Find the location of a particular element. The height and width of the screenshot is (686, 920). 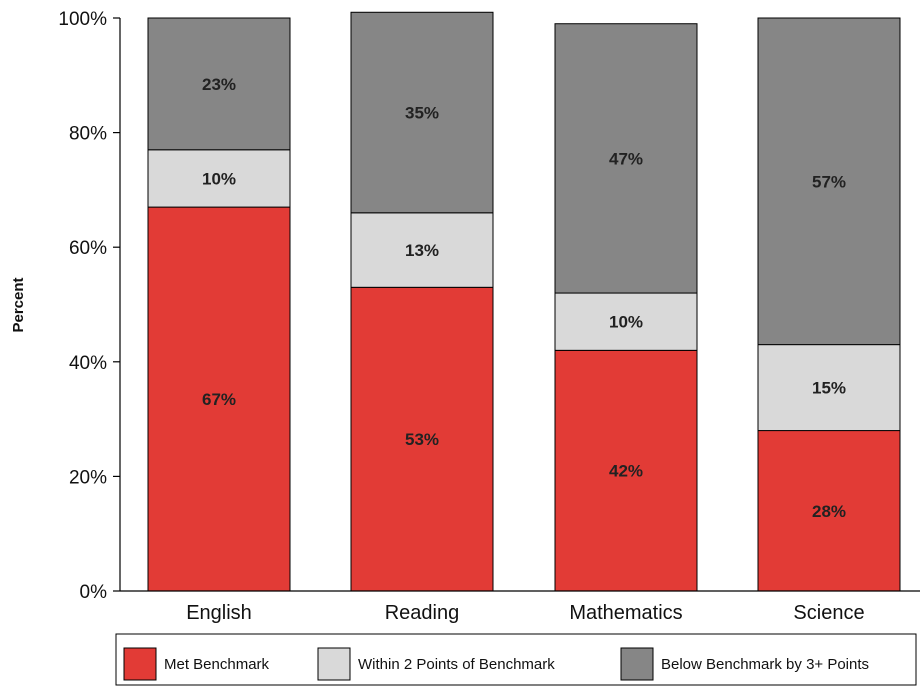

bar-reading-within-2-points-of-benchmark is located at coordinates (422, 250).